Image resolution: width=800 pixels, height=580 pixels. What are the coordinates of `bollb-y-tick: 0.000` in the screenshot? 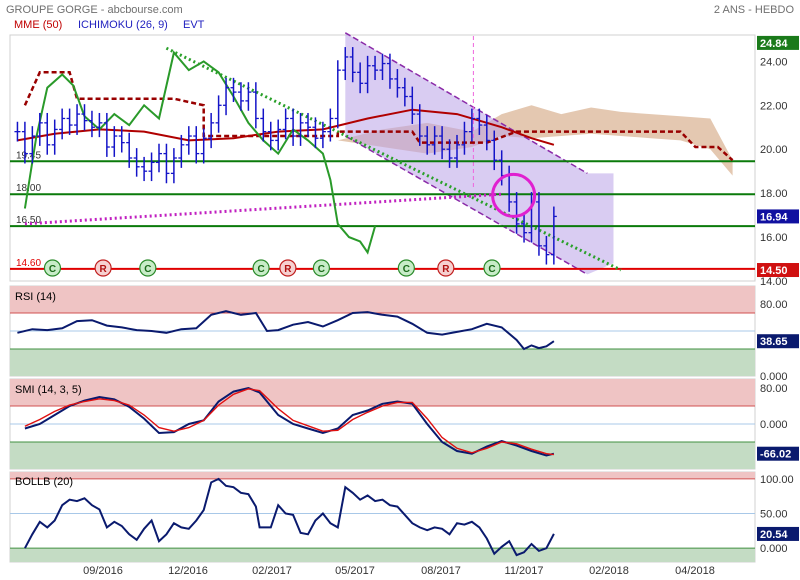 It's located at (774, 549).